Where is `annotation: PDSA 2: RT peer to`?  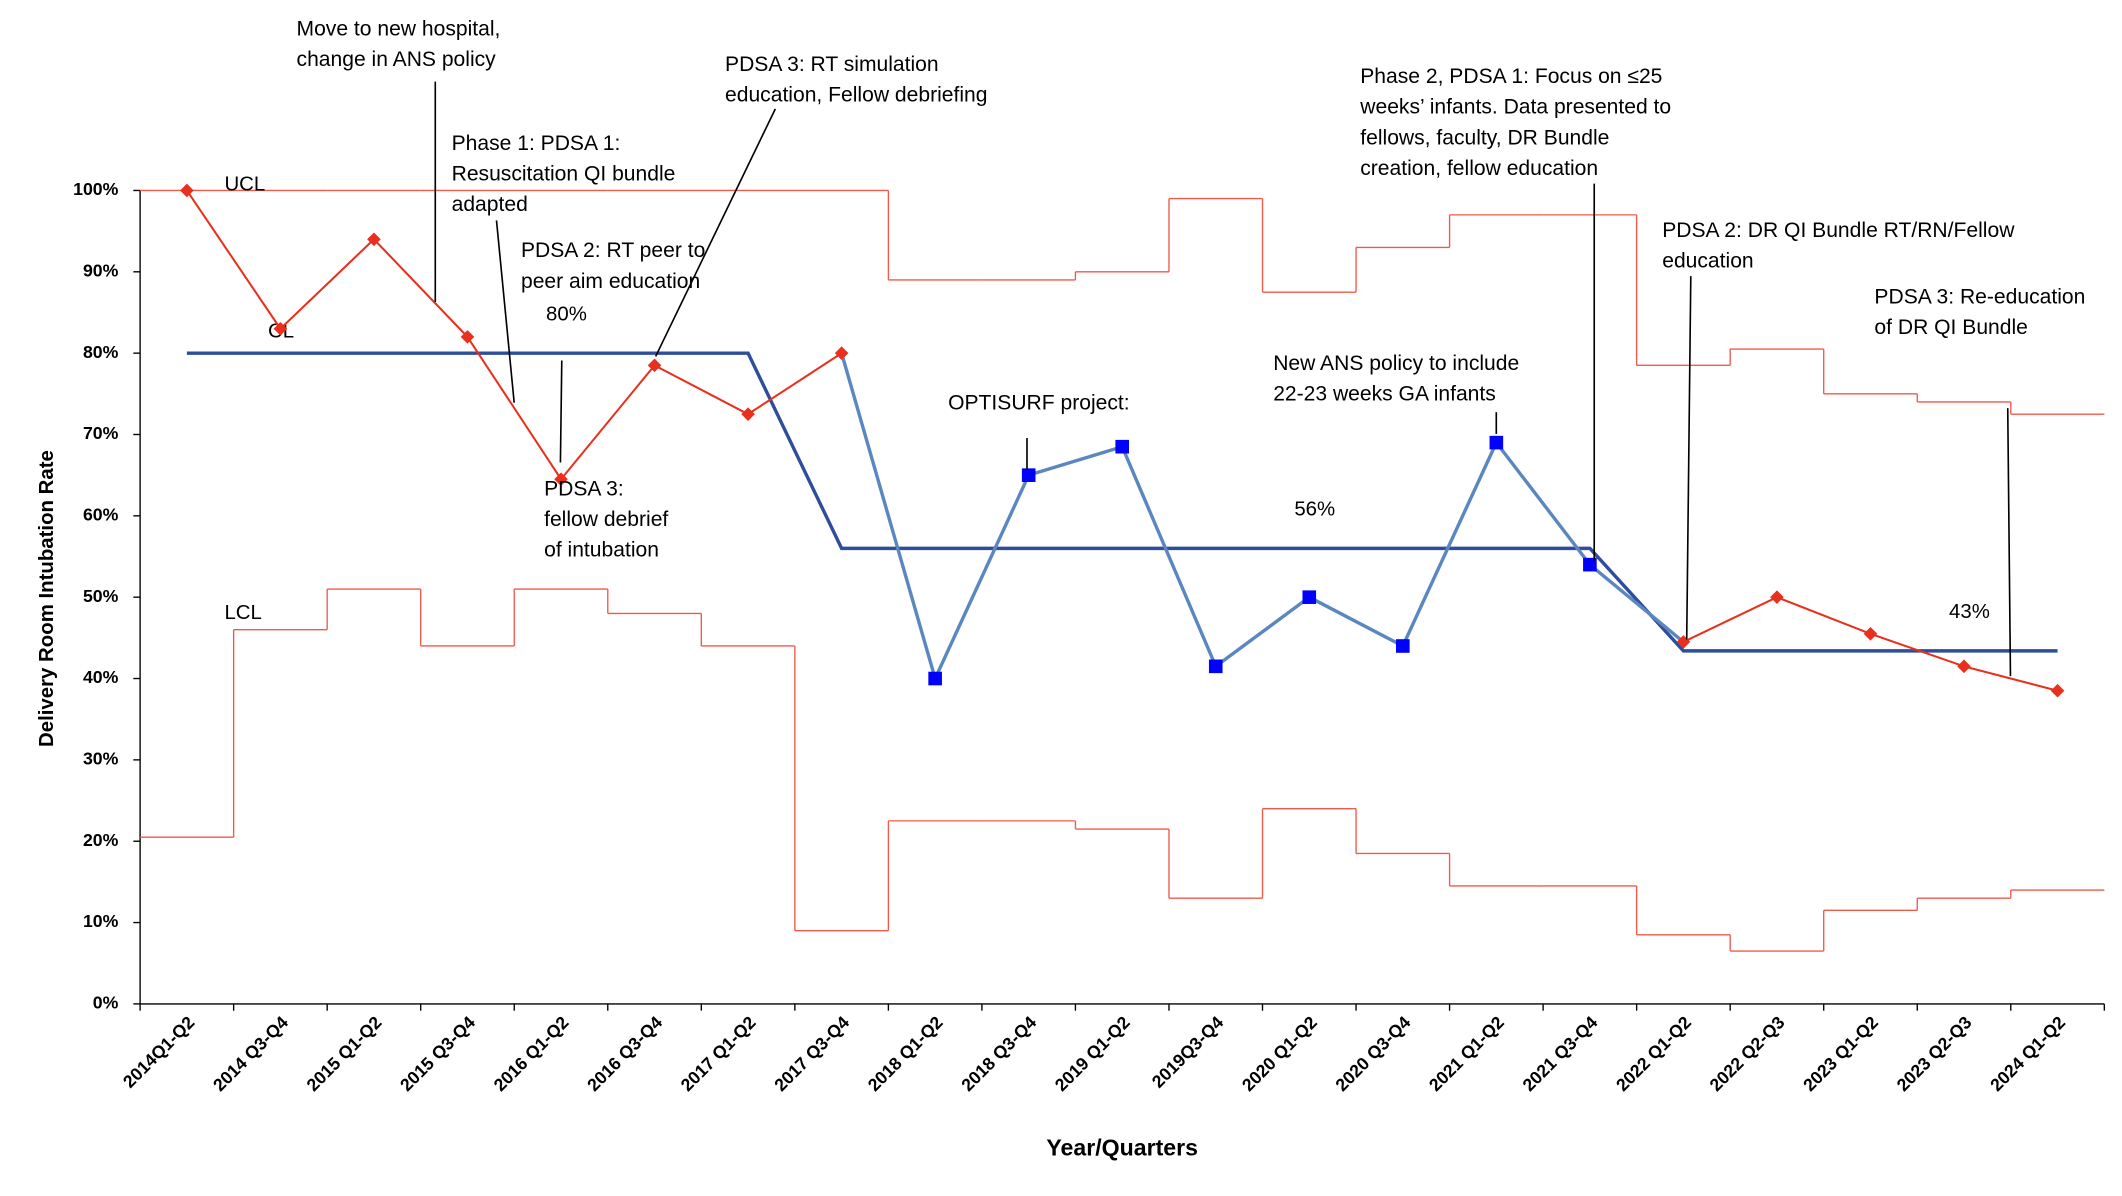 annotation: PDSA 2: RT peer to is located at coordinates (613, 250).